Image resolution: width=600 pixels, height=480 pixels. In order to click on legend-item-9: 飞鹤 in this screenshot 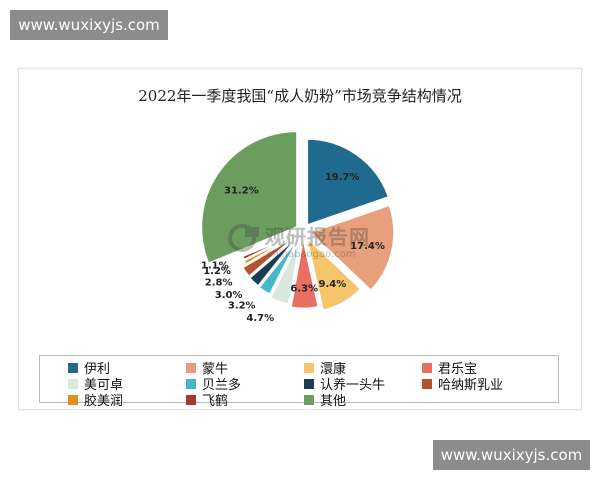, I will do `click(207, 399)`.